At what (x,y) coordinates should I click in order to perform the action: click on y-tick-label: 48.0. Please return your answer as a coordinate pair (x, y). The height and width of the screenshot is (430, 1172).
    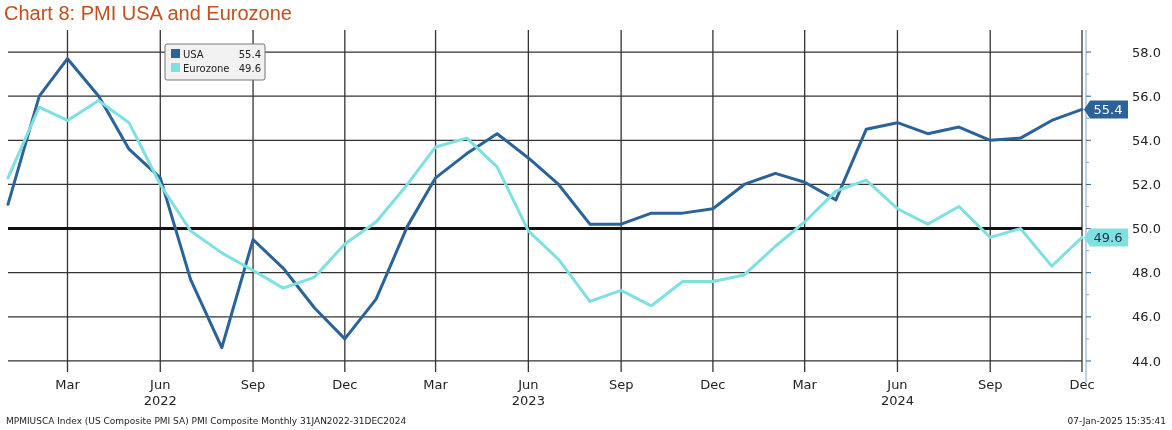
    Looking at the image, I should click on (1146, 273).